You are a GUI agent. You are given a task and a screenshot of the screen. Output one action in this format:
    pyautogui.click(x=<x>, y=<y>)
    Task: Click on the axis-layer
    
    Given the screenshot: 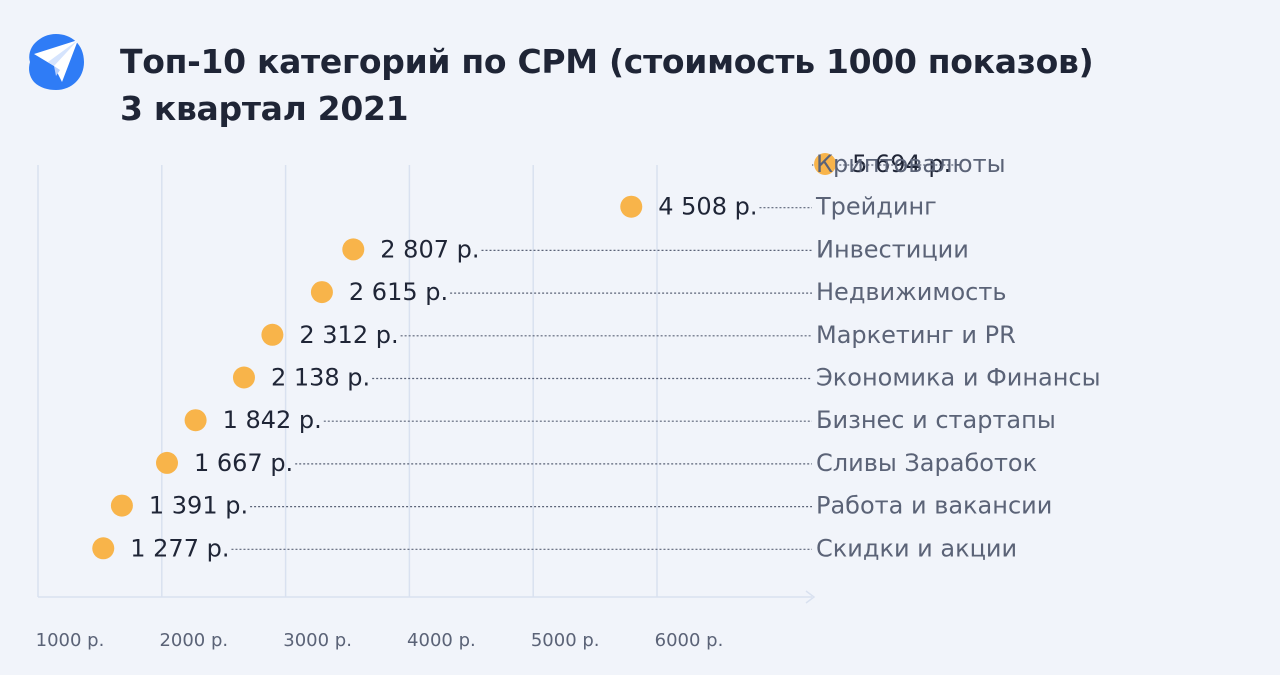 What is the action you would take?
    pyautogui.click(x=427, y=597)
    